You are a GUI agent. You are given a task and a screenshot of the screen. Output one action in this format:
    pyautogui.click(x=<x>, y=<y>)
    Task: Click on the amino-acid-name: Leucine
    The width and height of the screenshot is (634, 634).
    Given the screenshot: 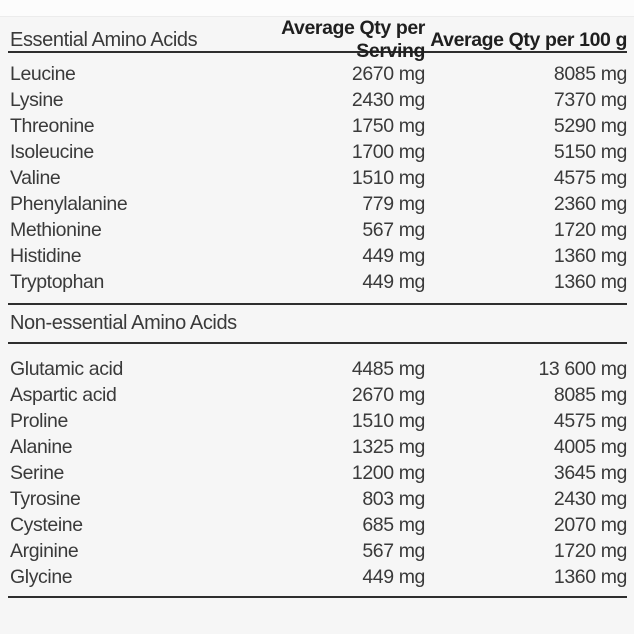 What is the action you would take?
    pyautogui.click(x=43, y=74)
    